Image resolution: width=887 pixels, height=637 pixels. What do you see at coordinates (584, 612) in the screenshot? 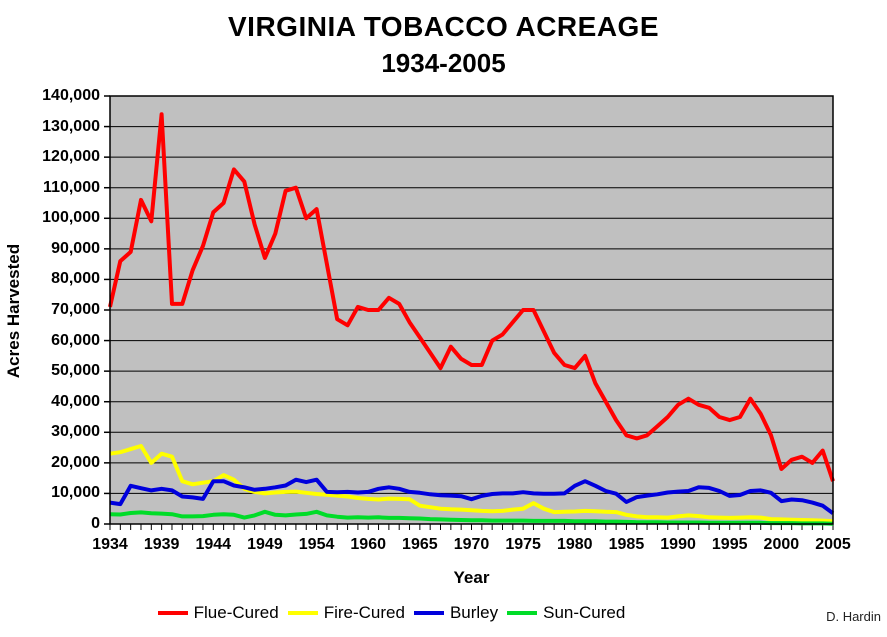
I see `legend-label: Sun-Cured` at bounding box center [584, 612].